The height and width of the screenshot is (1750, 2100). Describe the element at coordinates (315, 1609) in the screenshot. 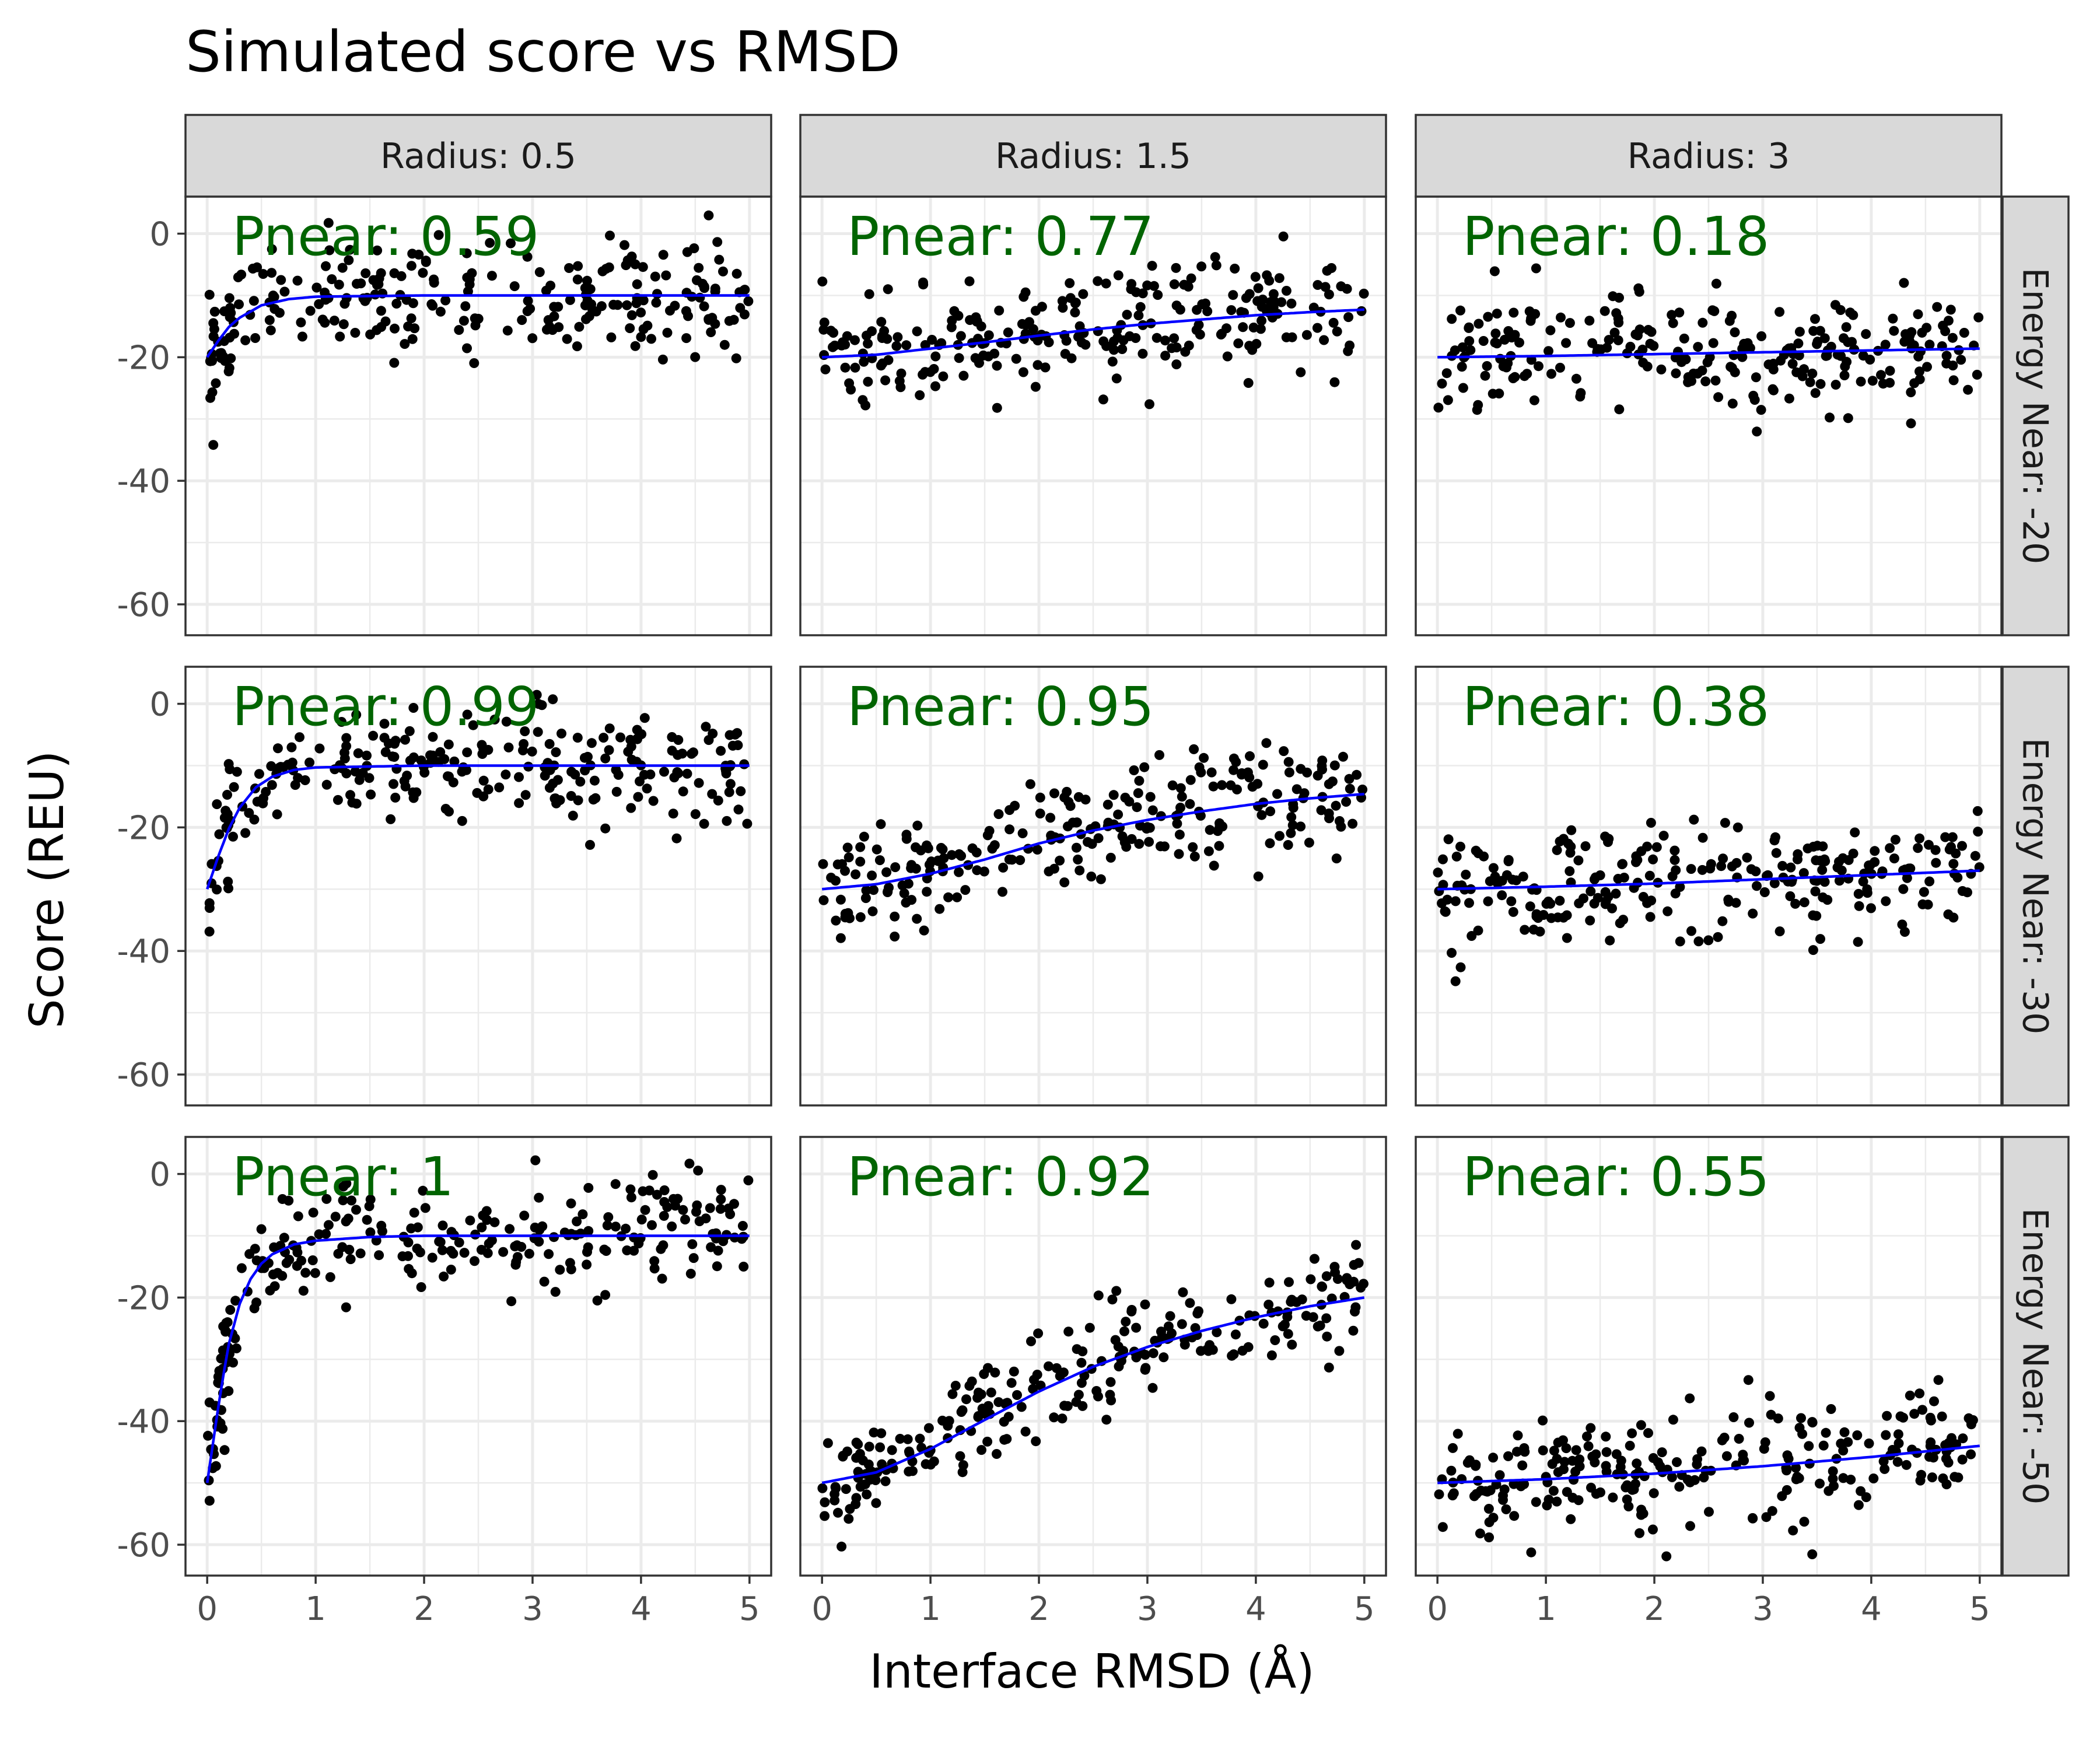

I see `x-tick-label: 1` at that location.